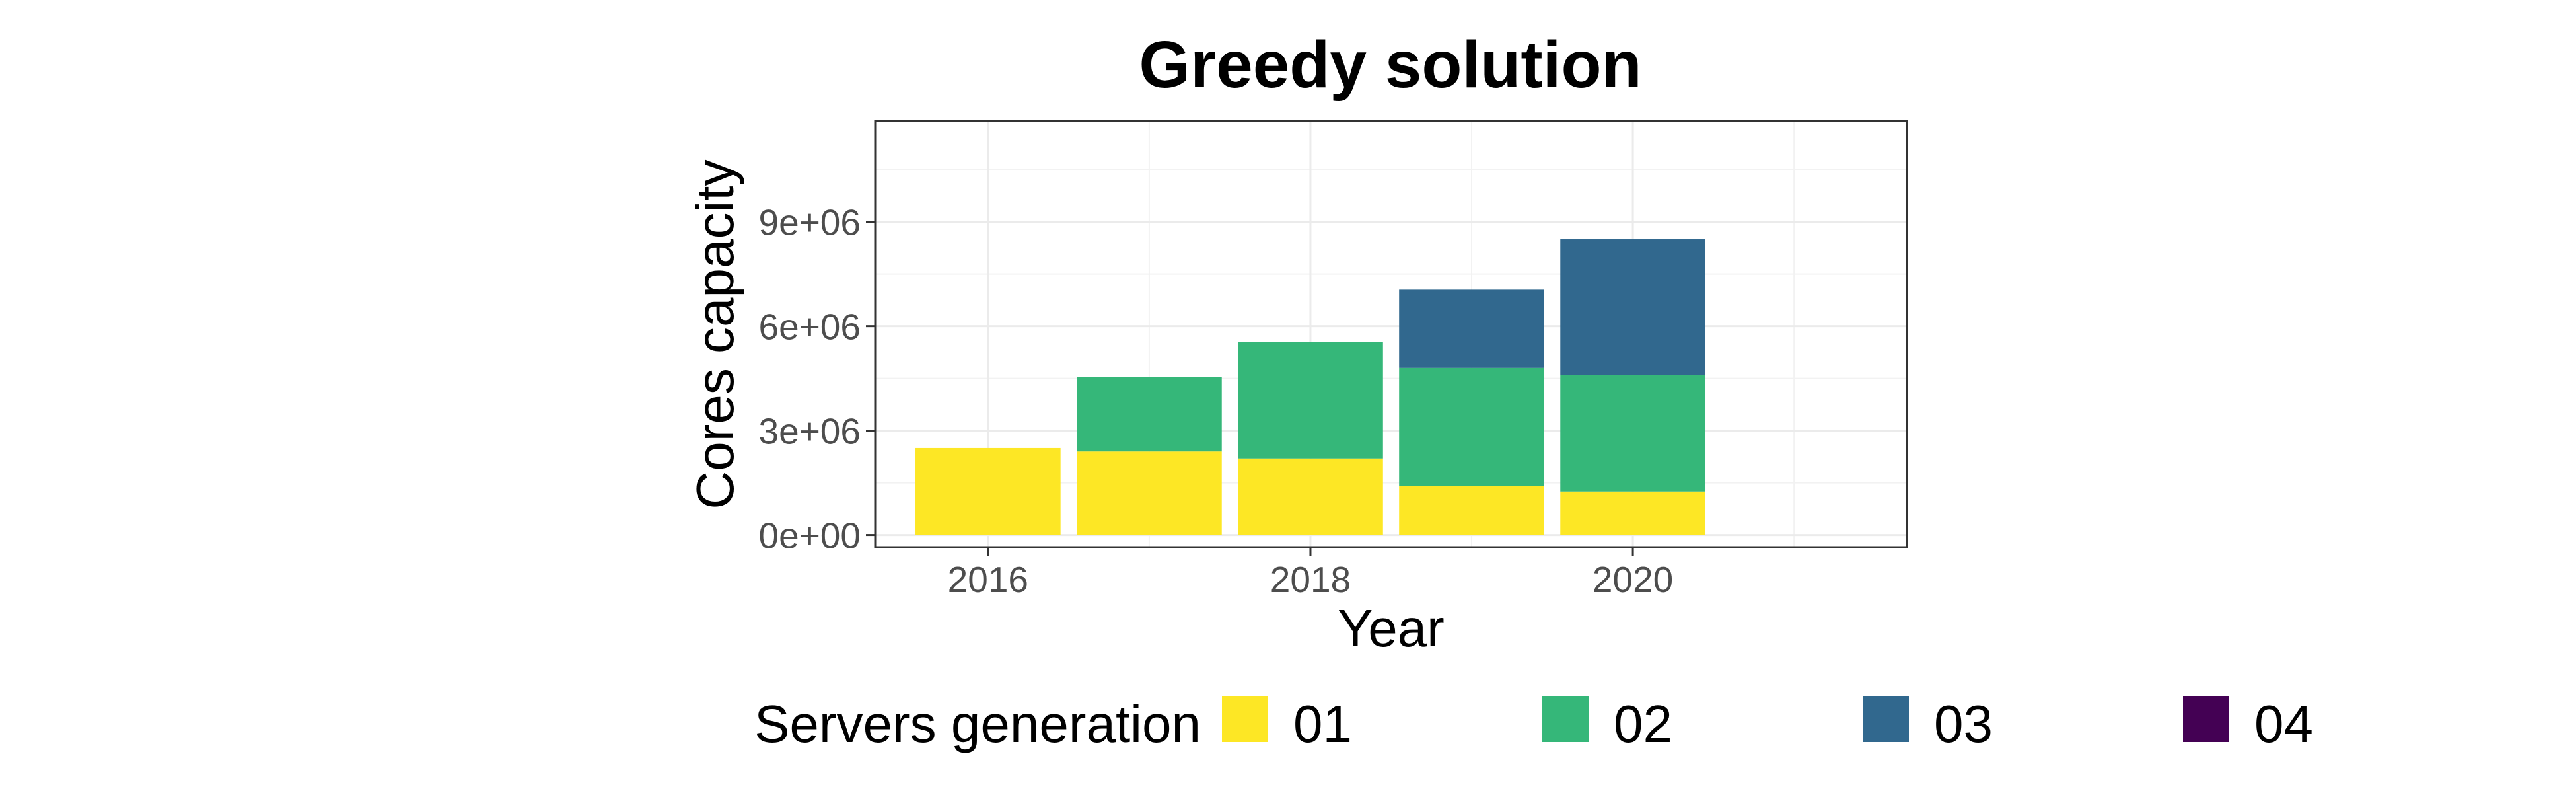 The width and height of the screenshot is (2576, 793). I want to click on bar-segment-01-2020, so click(1632, 513).